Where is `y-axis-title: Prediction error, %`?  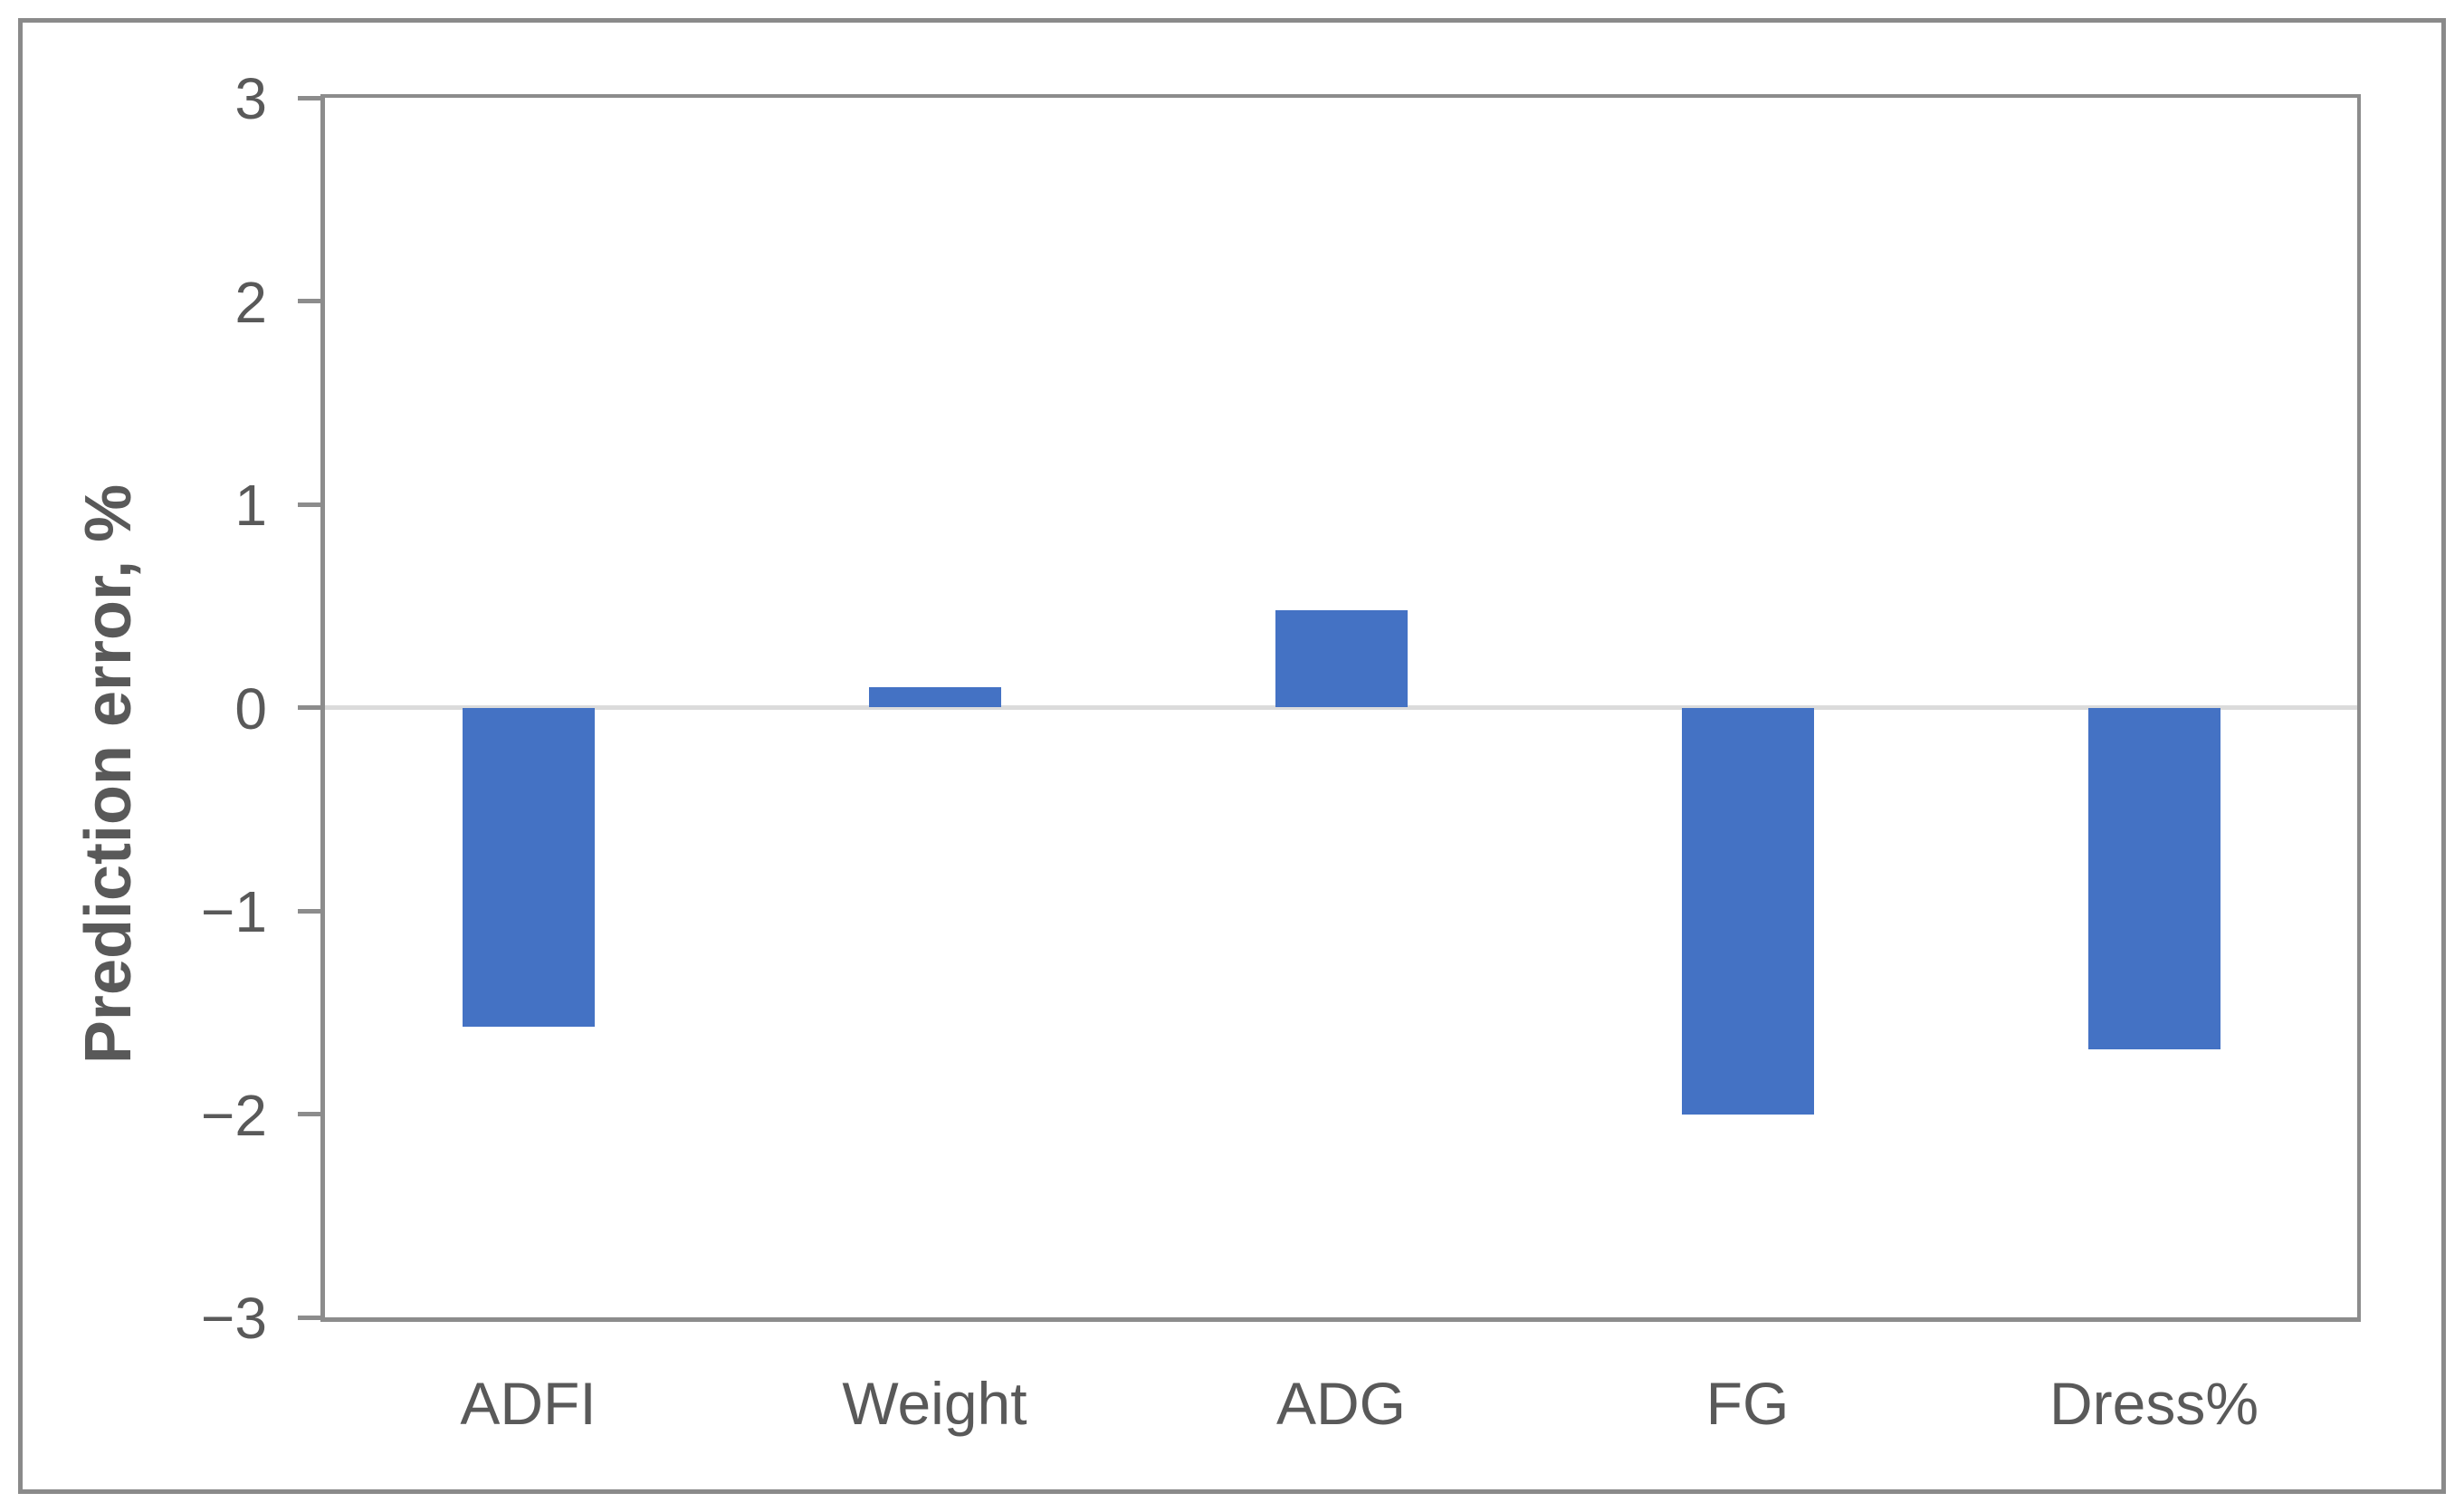 y-axis-title: Prediction error, % is located at coordinates (108, 774).